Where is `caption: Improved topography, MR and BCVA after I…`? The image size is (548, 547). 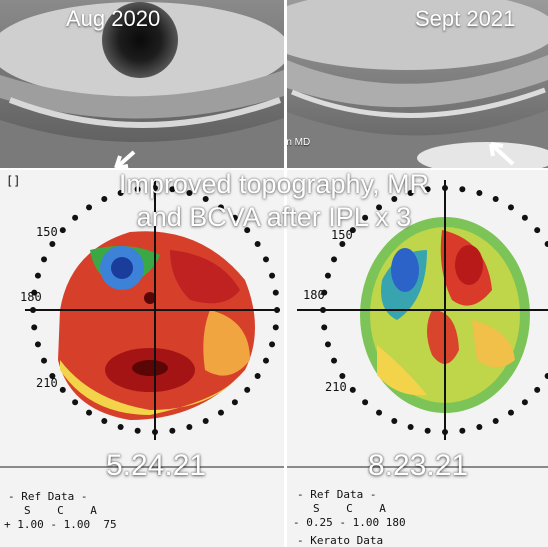
caption: Improved topography, MR and BCVA after I… is located at coordinates (274, 201).